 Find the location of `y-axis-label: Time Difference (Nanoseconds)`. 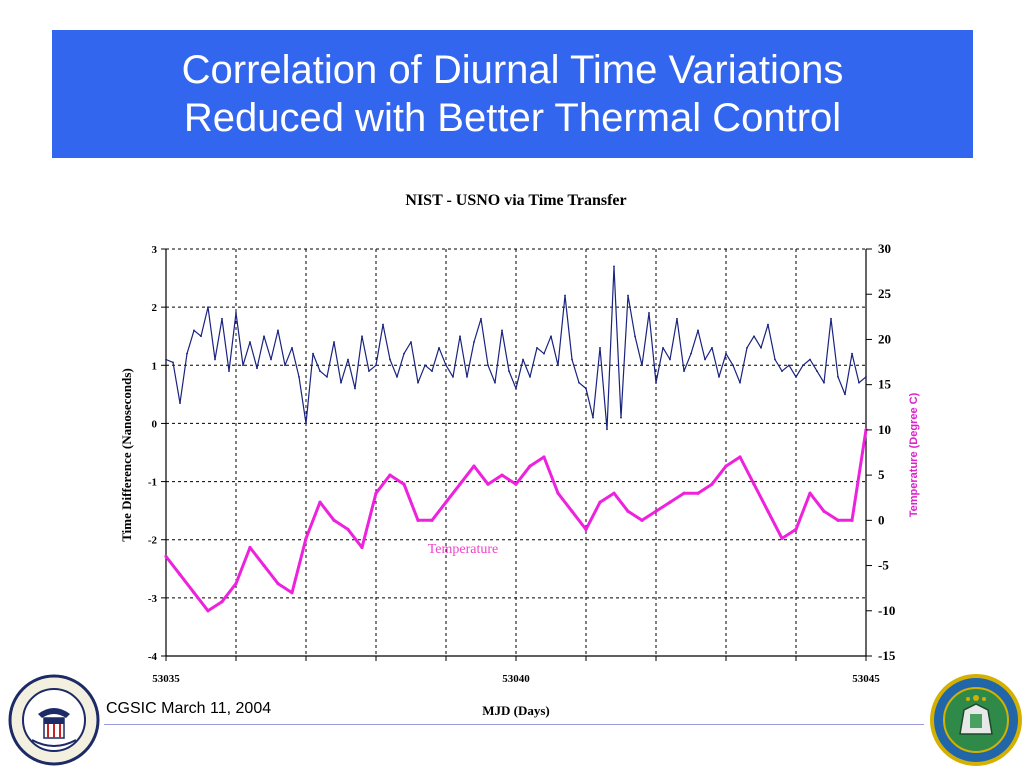

y-axis-label: Time Difference (Nanoseconds) is located at coordinates (126, 455).